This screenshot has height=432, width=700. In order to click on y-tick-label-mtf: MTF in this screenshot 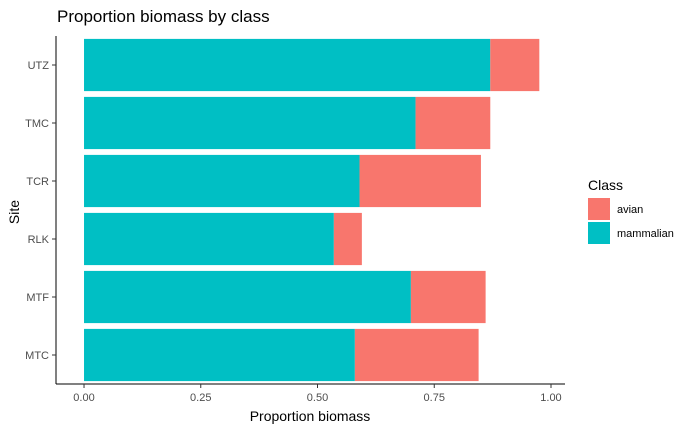, I will do `click(37, 298)`.